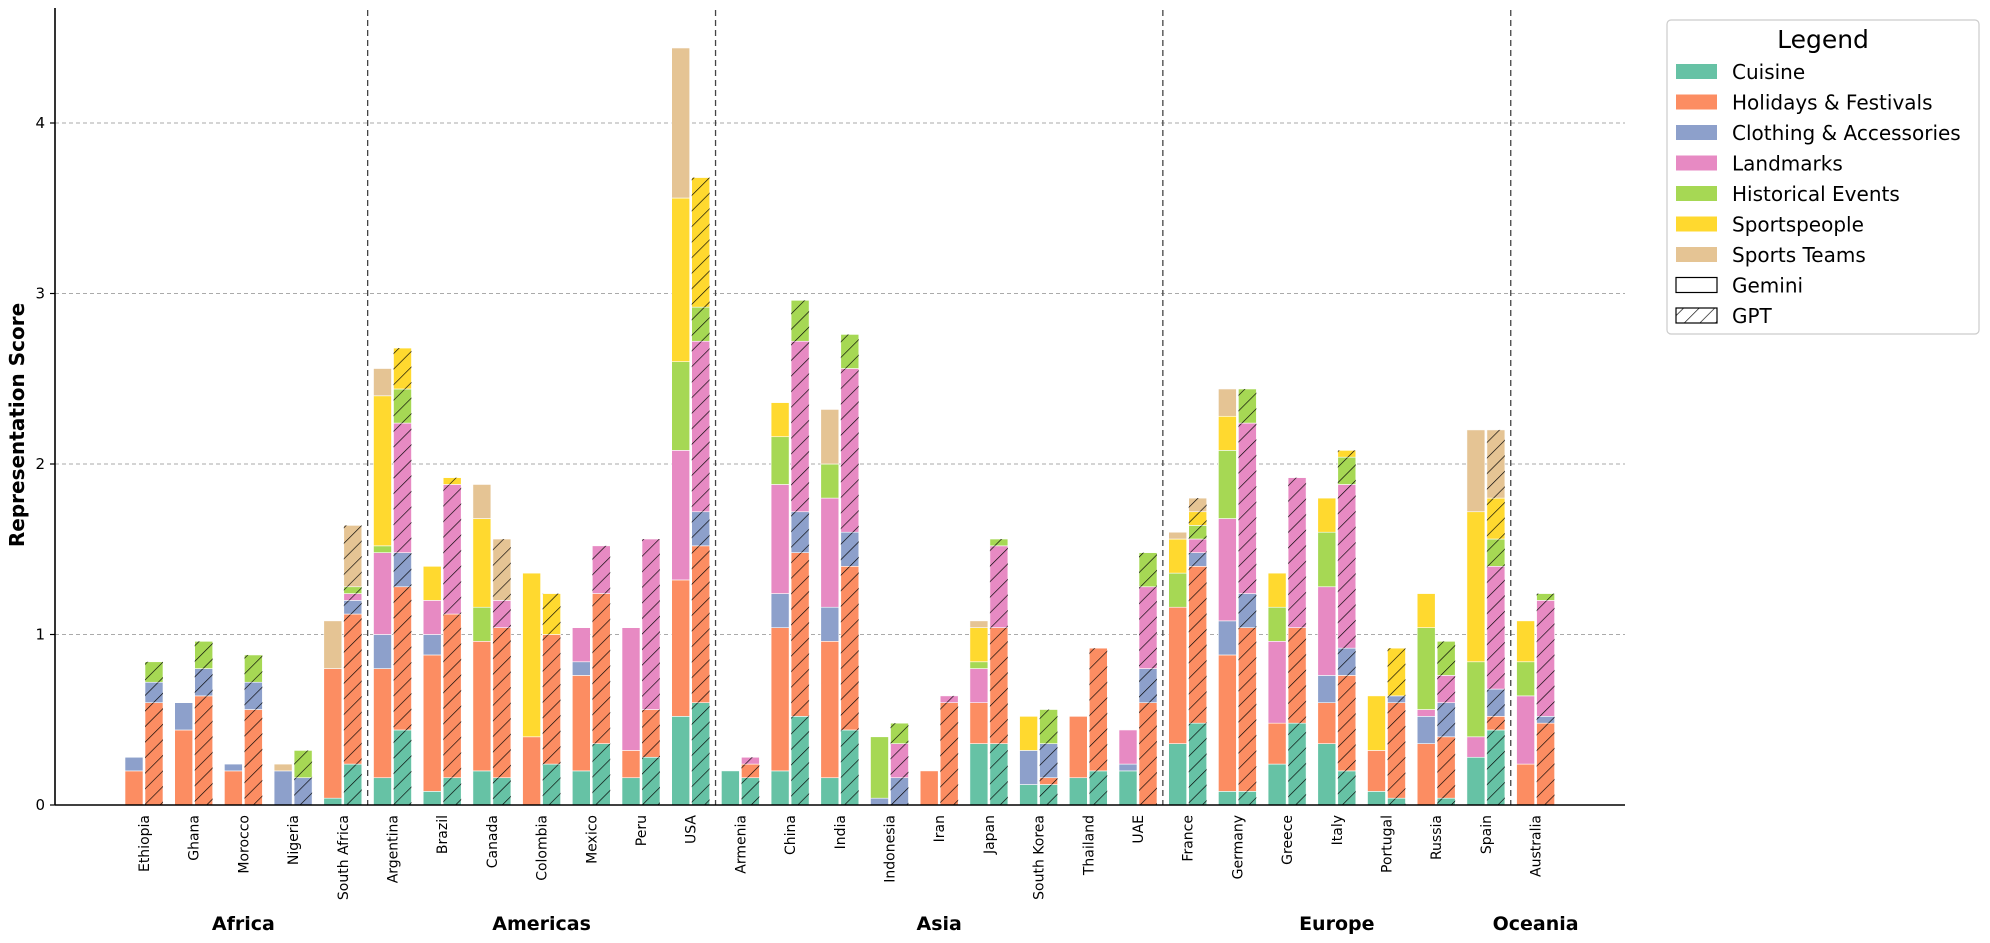 The image size is (1990, 943). Describe the element at coordinates (791, 835) in the screenshot. I see `x-tick-label: China` at that location.